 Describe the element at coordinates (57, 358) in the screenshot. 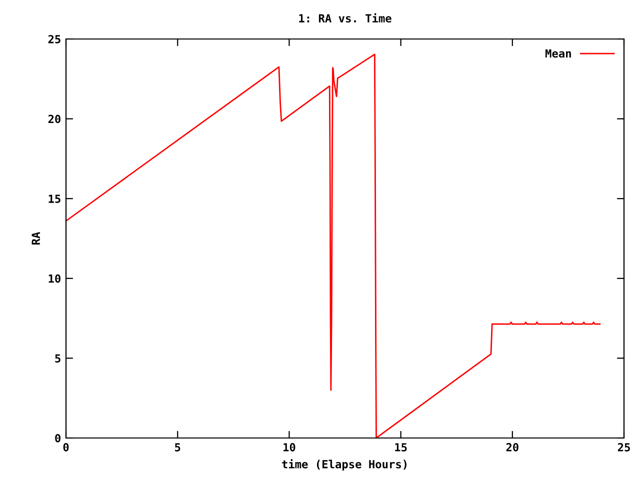

I see `y-tick-label: 5` at that location.